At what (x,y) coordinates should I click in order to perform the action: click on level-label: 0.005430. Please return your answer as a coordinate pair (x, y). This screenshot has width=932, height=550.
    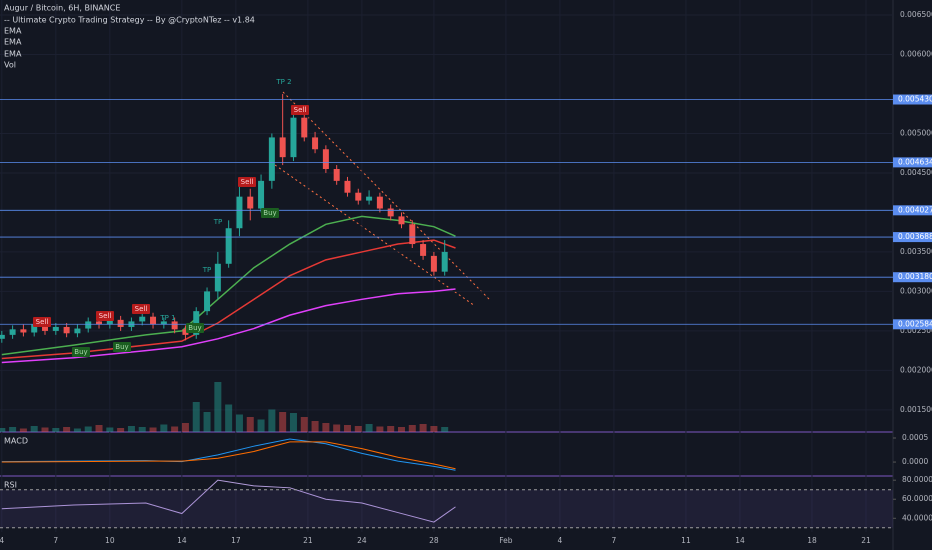
    Looking at the image, I should click on (915, 99).